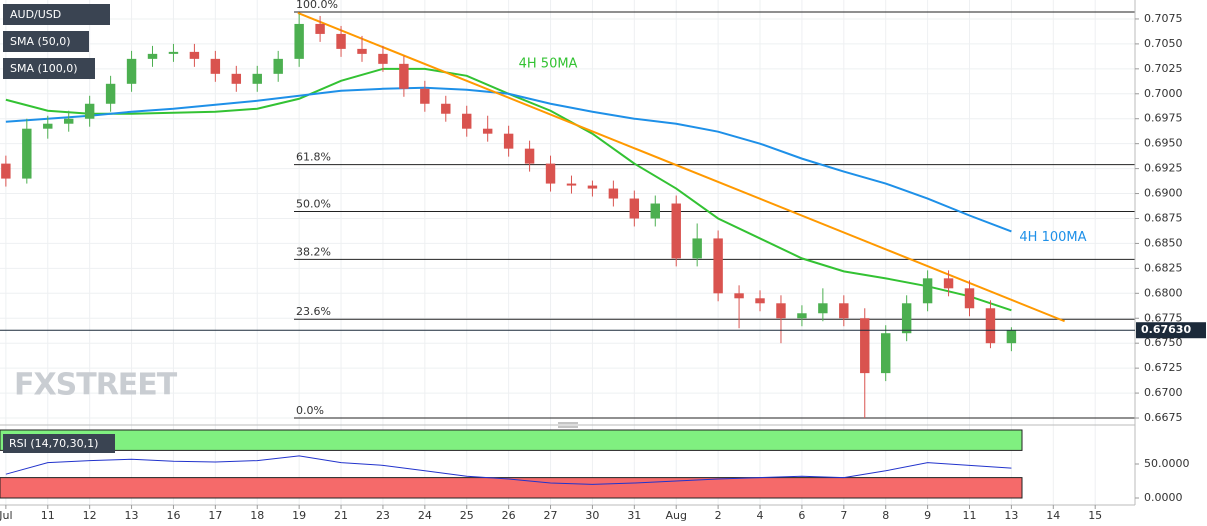 This screenshot has width=1207, height=526. What do you see at coordinates (299, 515) in the screenshot?
I see `x-tick-label: 19` at bounding box center [299, 515].